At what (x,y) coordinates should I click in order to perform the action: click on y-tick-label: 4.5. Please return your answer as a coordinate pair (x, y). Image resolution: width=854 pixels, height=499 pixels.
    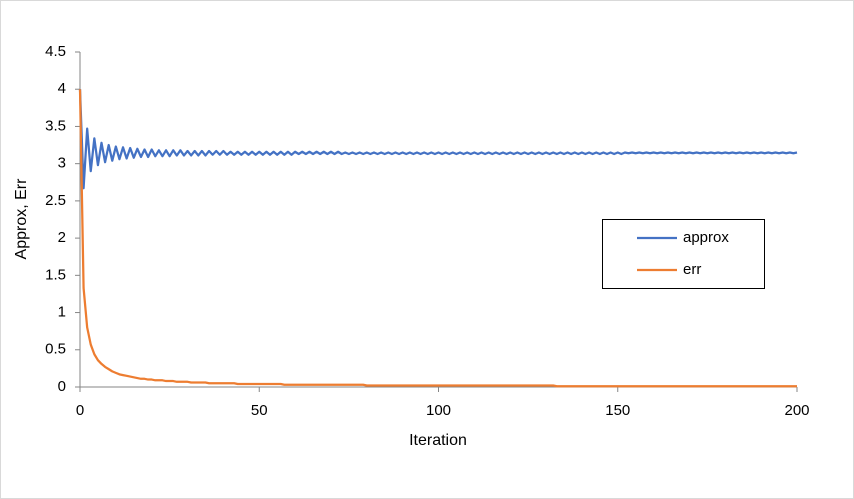
    Looking at the image, I should click on (55, 51).